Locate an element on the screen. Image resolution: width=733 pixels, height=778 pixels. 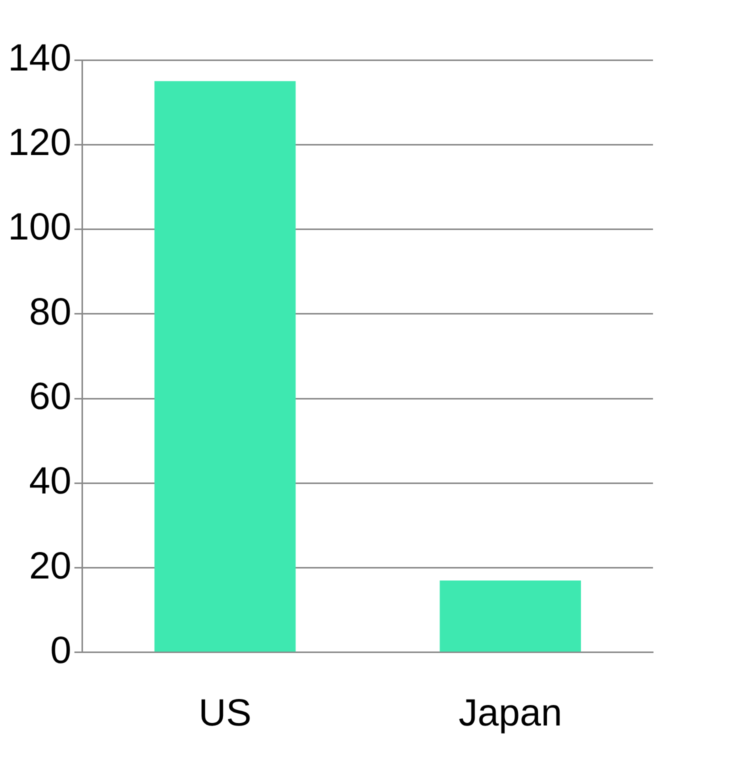
y-tick-label: 60 is located at coordinates (50, 397).